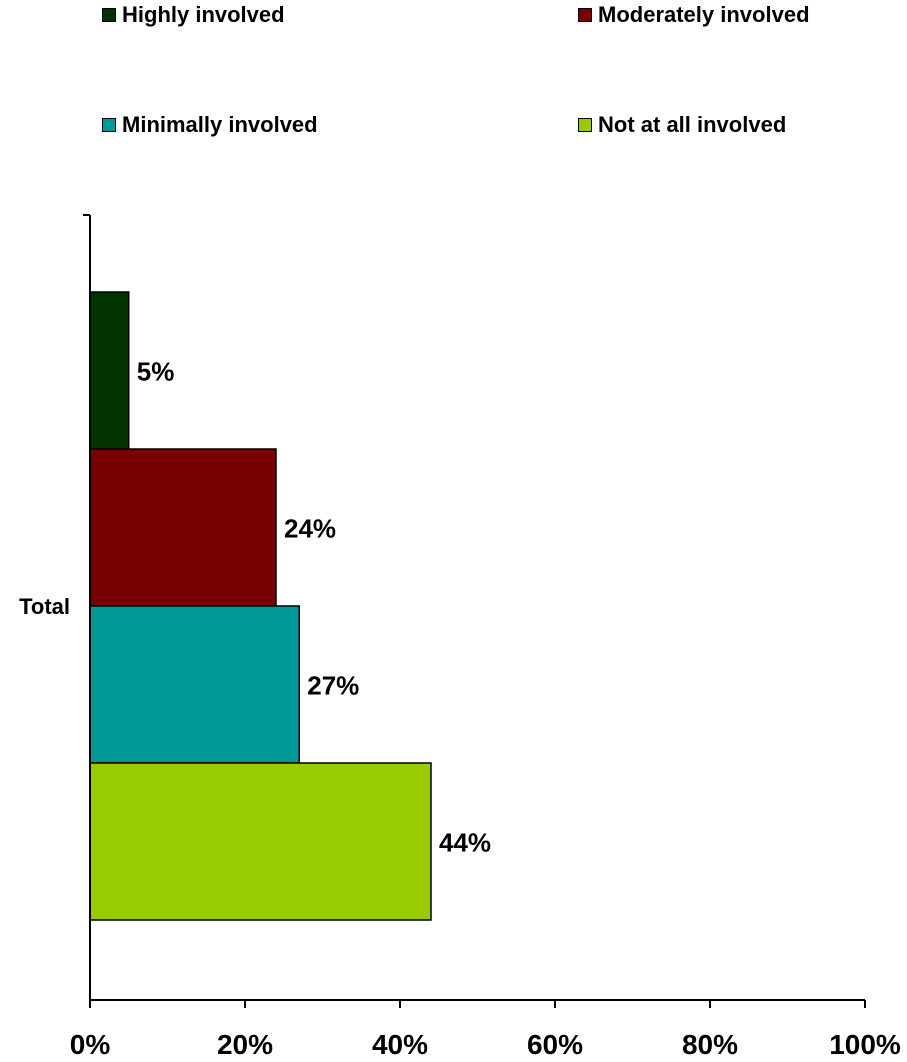 The height and width of the screenshot is (1062, 907). I want to click on x-tick-label: 20%, so click(245, 1044).